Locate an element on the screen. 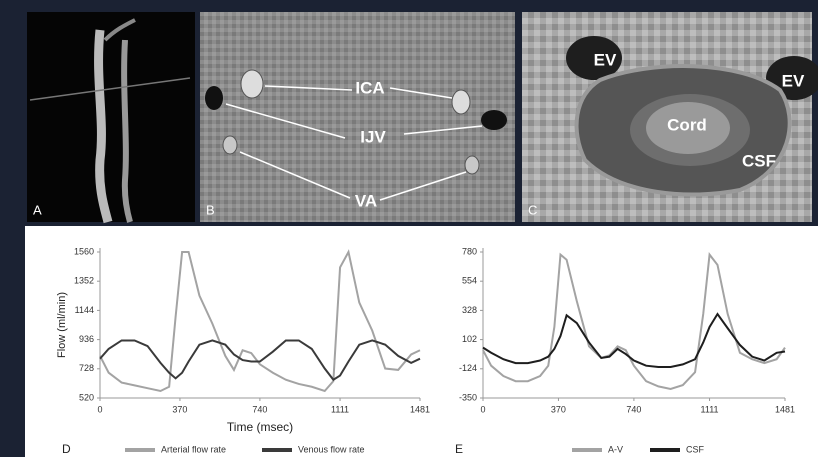 This screenshot has width=818, height=457. y-tick-label: 554 is located at coordinates (469, 281).